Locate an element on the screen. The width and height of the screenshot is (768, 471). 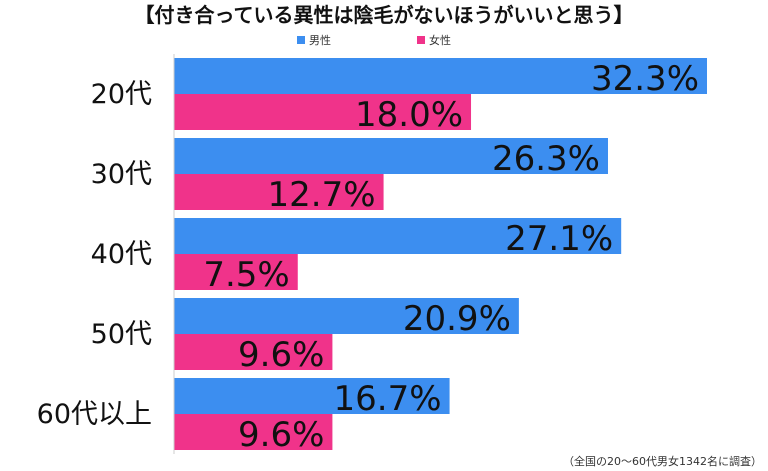
category-label: 50代 is located at coordinates (121, 334).